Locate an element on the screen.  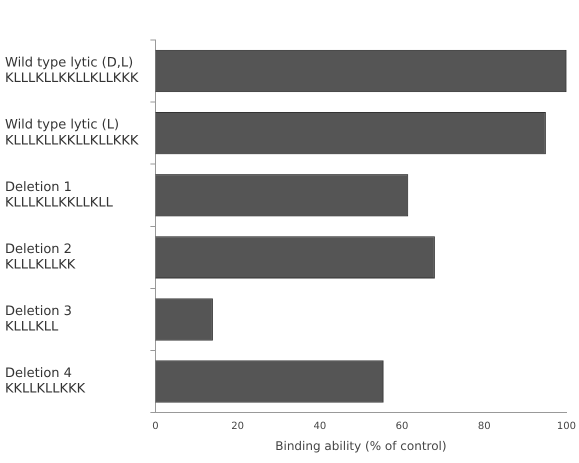
x-tick-label: 60 is located at coordinates (402, 426).